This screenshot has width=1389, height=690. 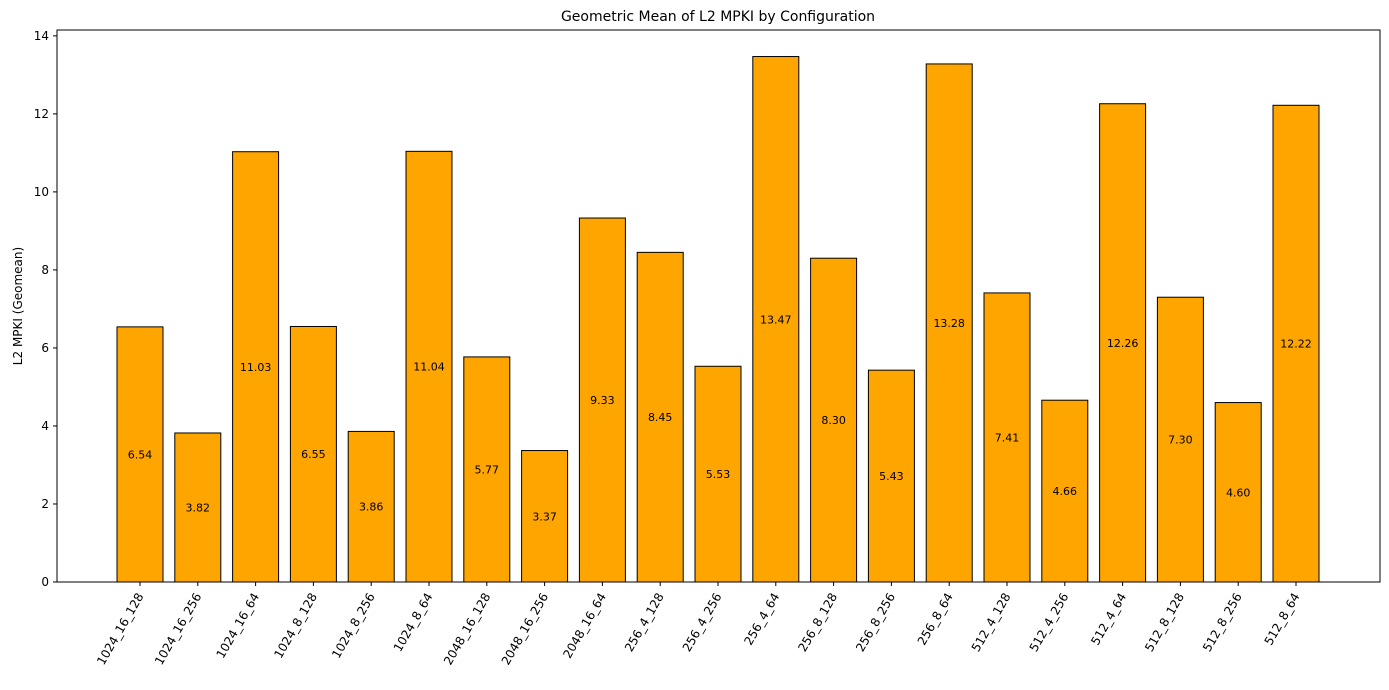 What do you see at coordinates (178, 629) in the screenshot?
I see `x-tick-label: 1024_16_256` at bounding box center [178, 629].